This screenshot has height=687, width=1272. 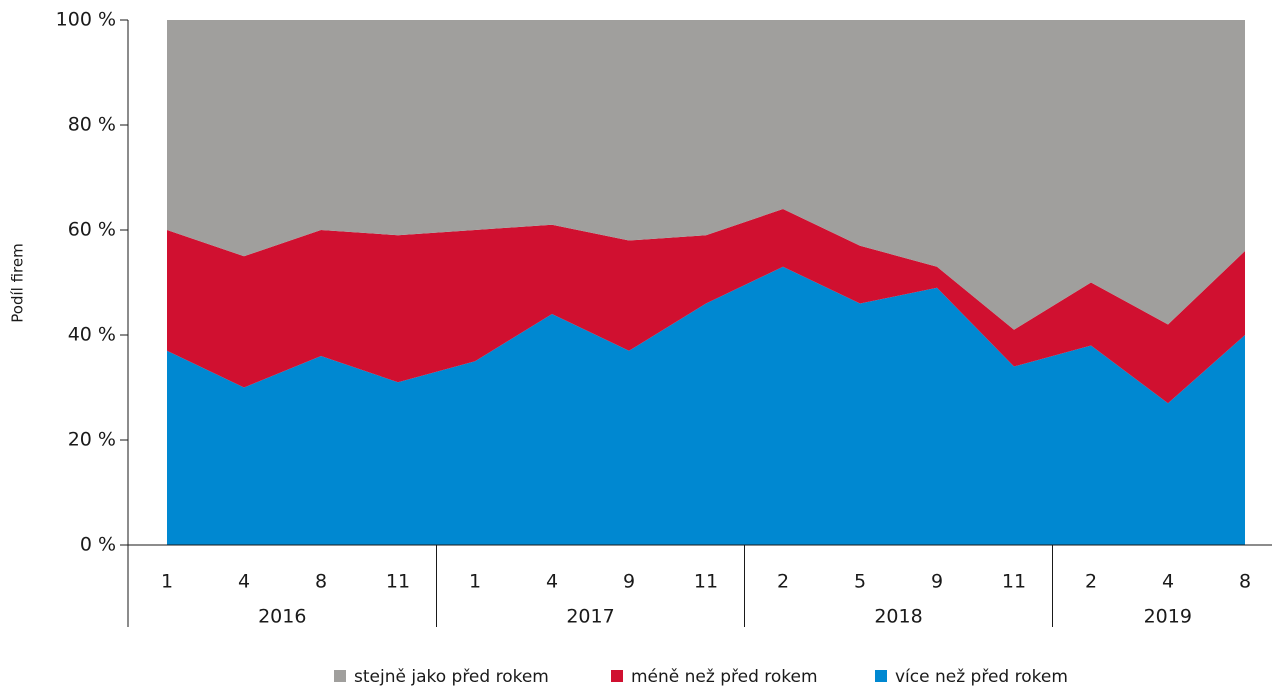 What do you see at coordinates (451, 677) in the screenshot?
I see `legend-label: stejně jako před rokem` at bounding box center [451, 677].